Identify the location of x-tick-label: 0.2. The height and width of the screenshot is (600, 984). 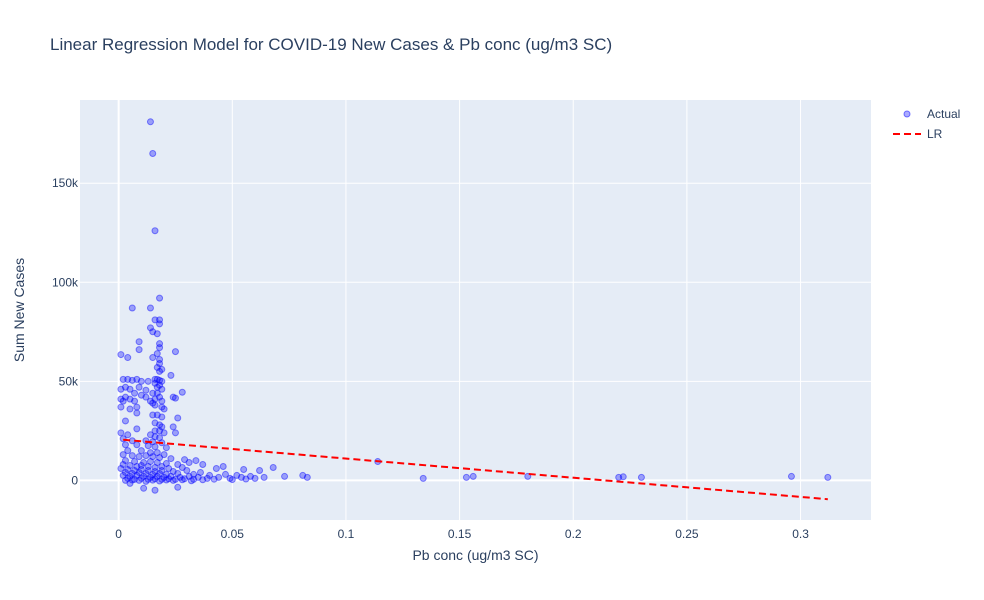
(573, 534).